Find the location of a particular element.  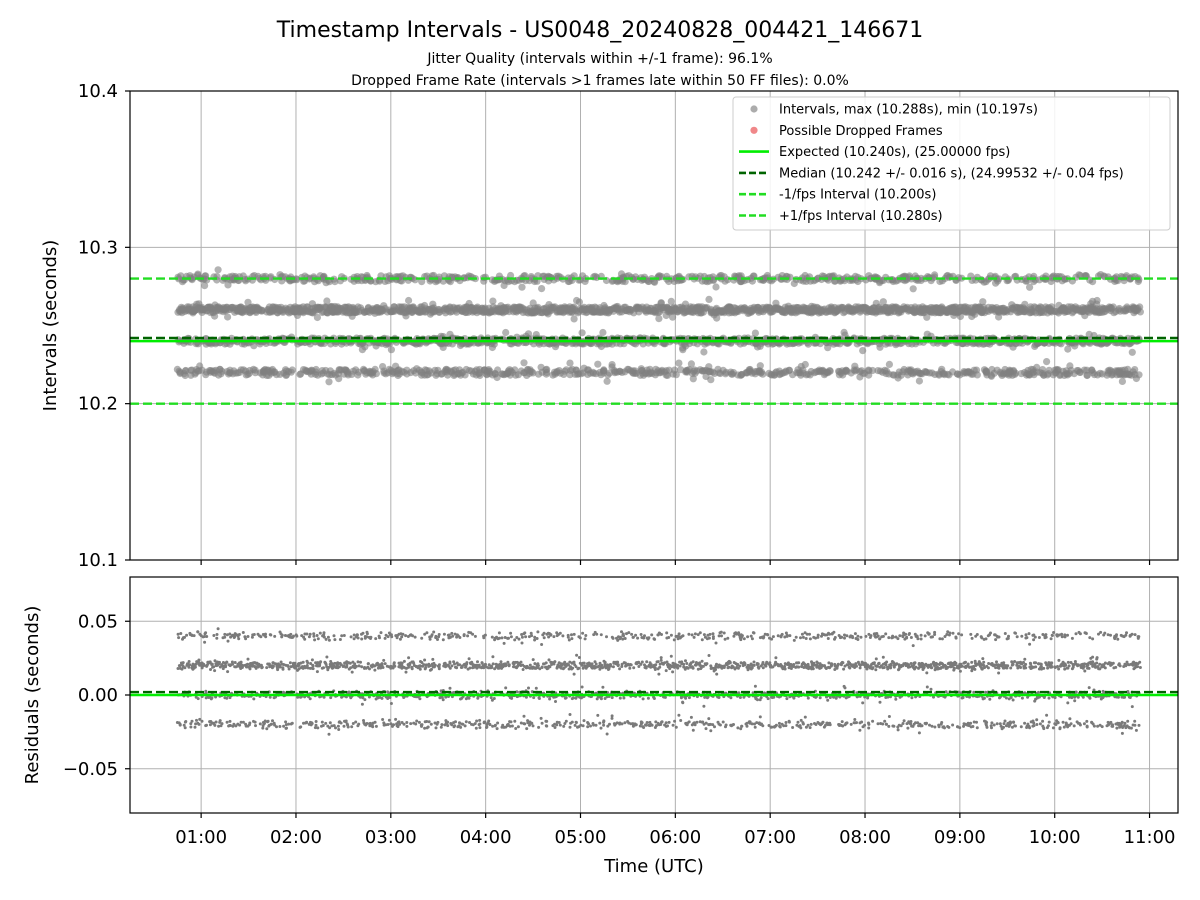

legend-marker is located at coordinates (754, 109).